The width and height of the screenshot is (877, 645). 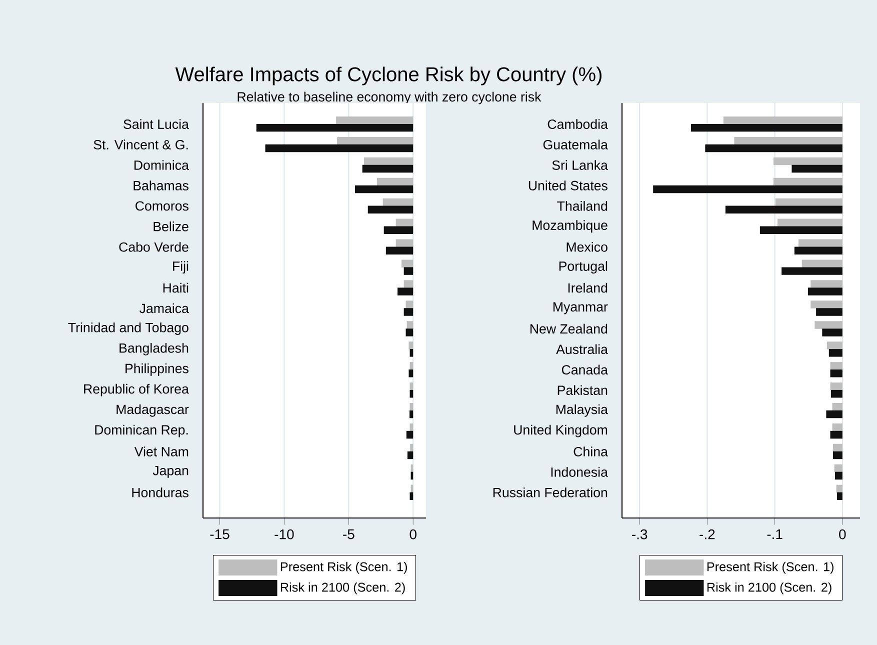 I want to click on chart-subtitle: Relative to baseline economy with zero cyclone risk, so click(x=390, y=98).